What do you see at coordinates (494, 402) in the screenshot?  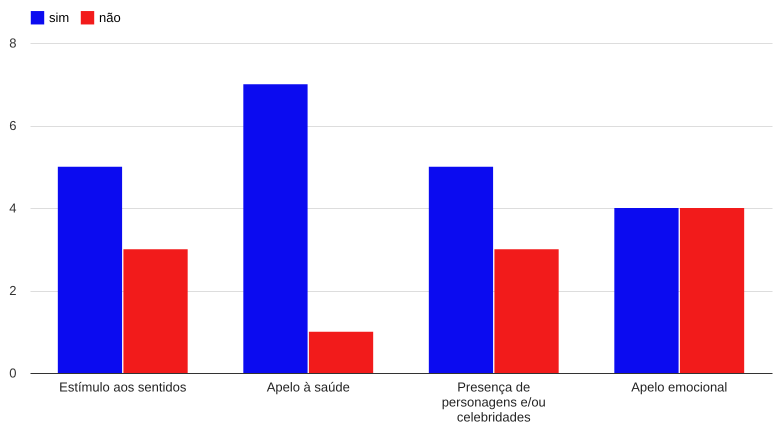 I see `x-tick-label: Presença de personagens e/ou celebridades` at bounding box center [494, 402].